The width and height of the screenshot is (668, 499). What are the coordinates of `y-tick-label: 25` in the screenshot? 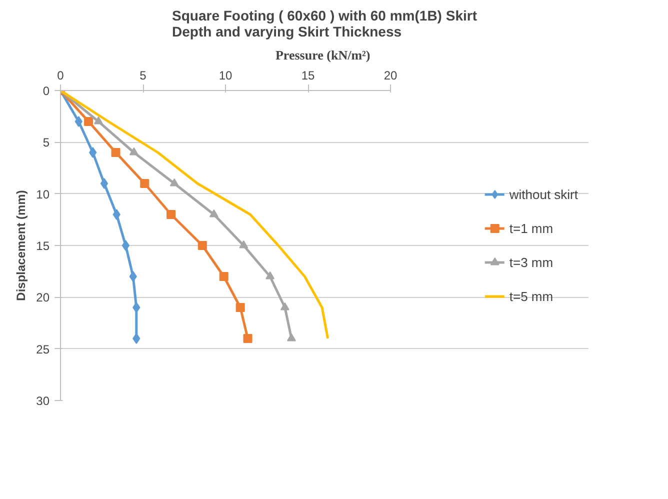 It's located at (43, 349).